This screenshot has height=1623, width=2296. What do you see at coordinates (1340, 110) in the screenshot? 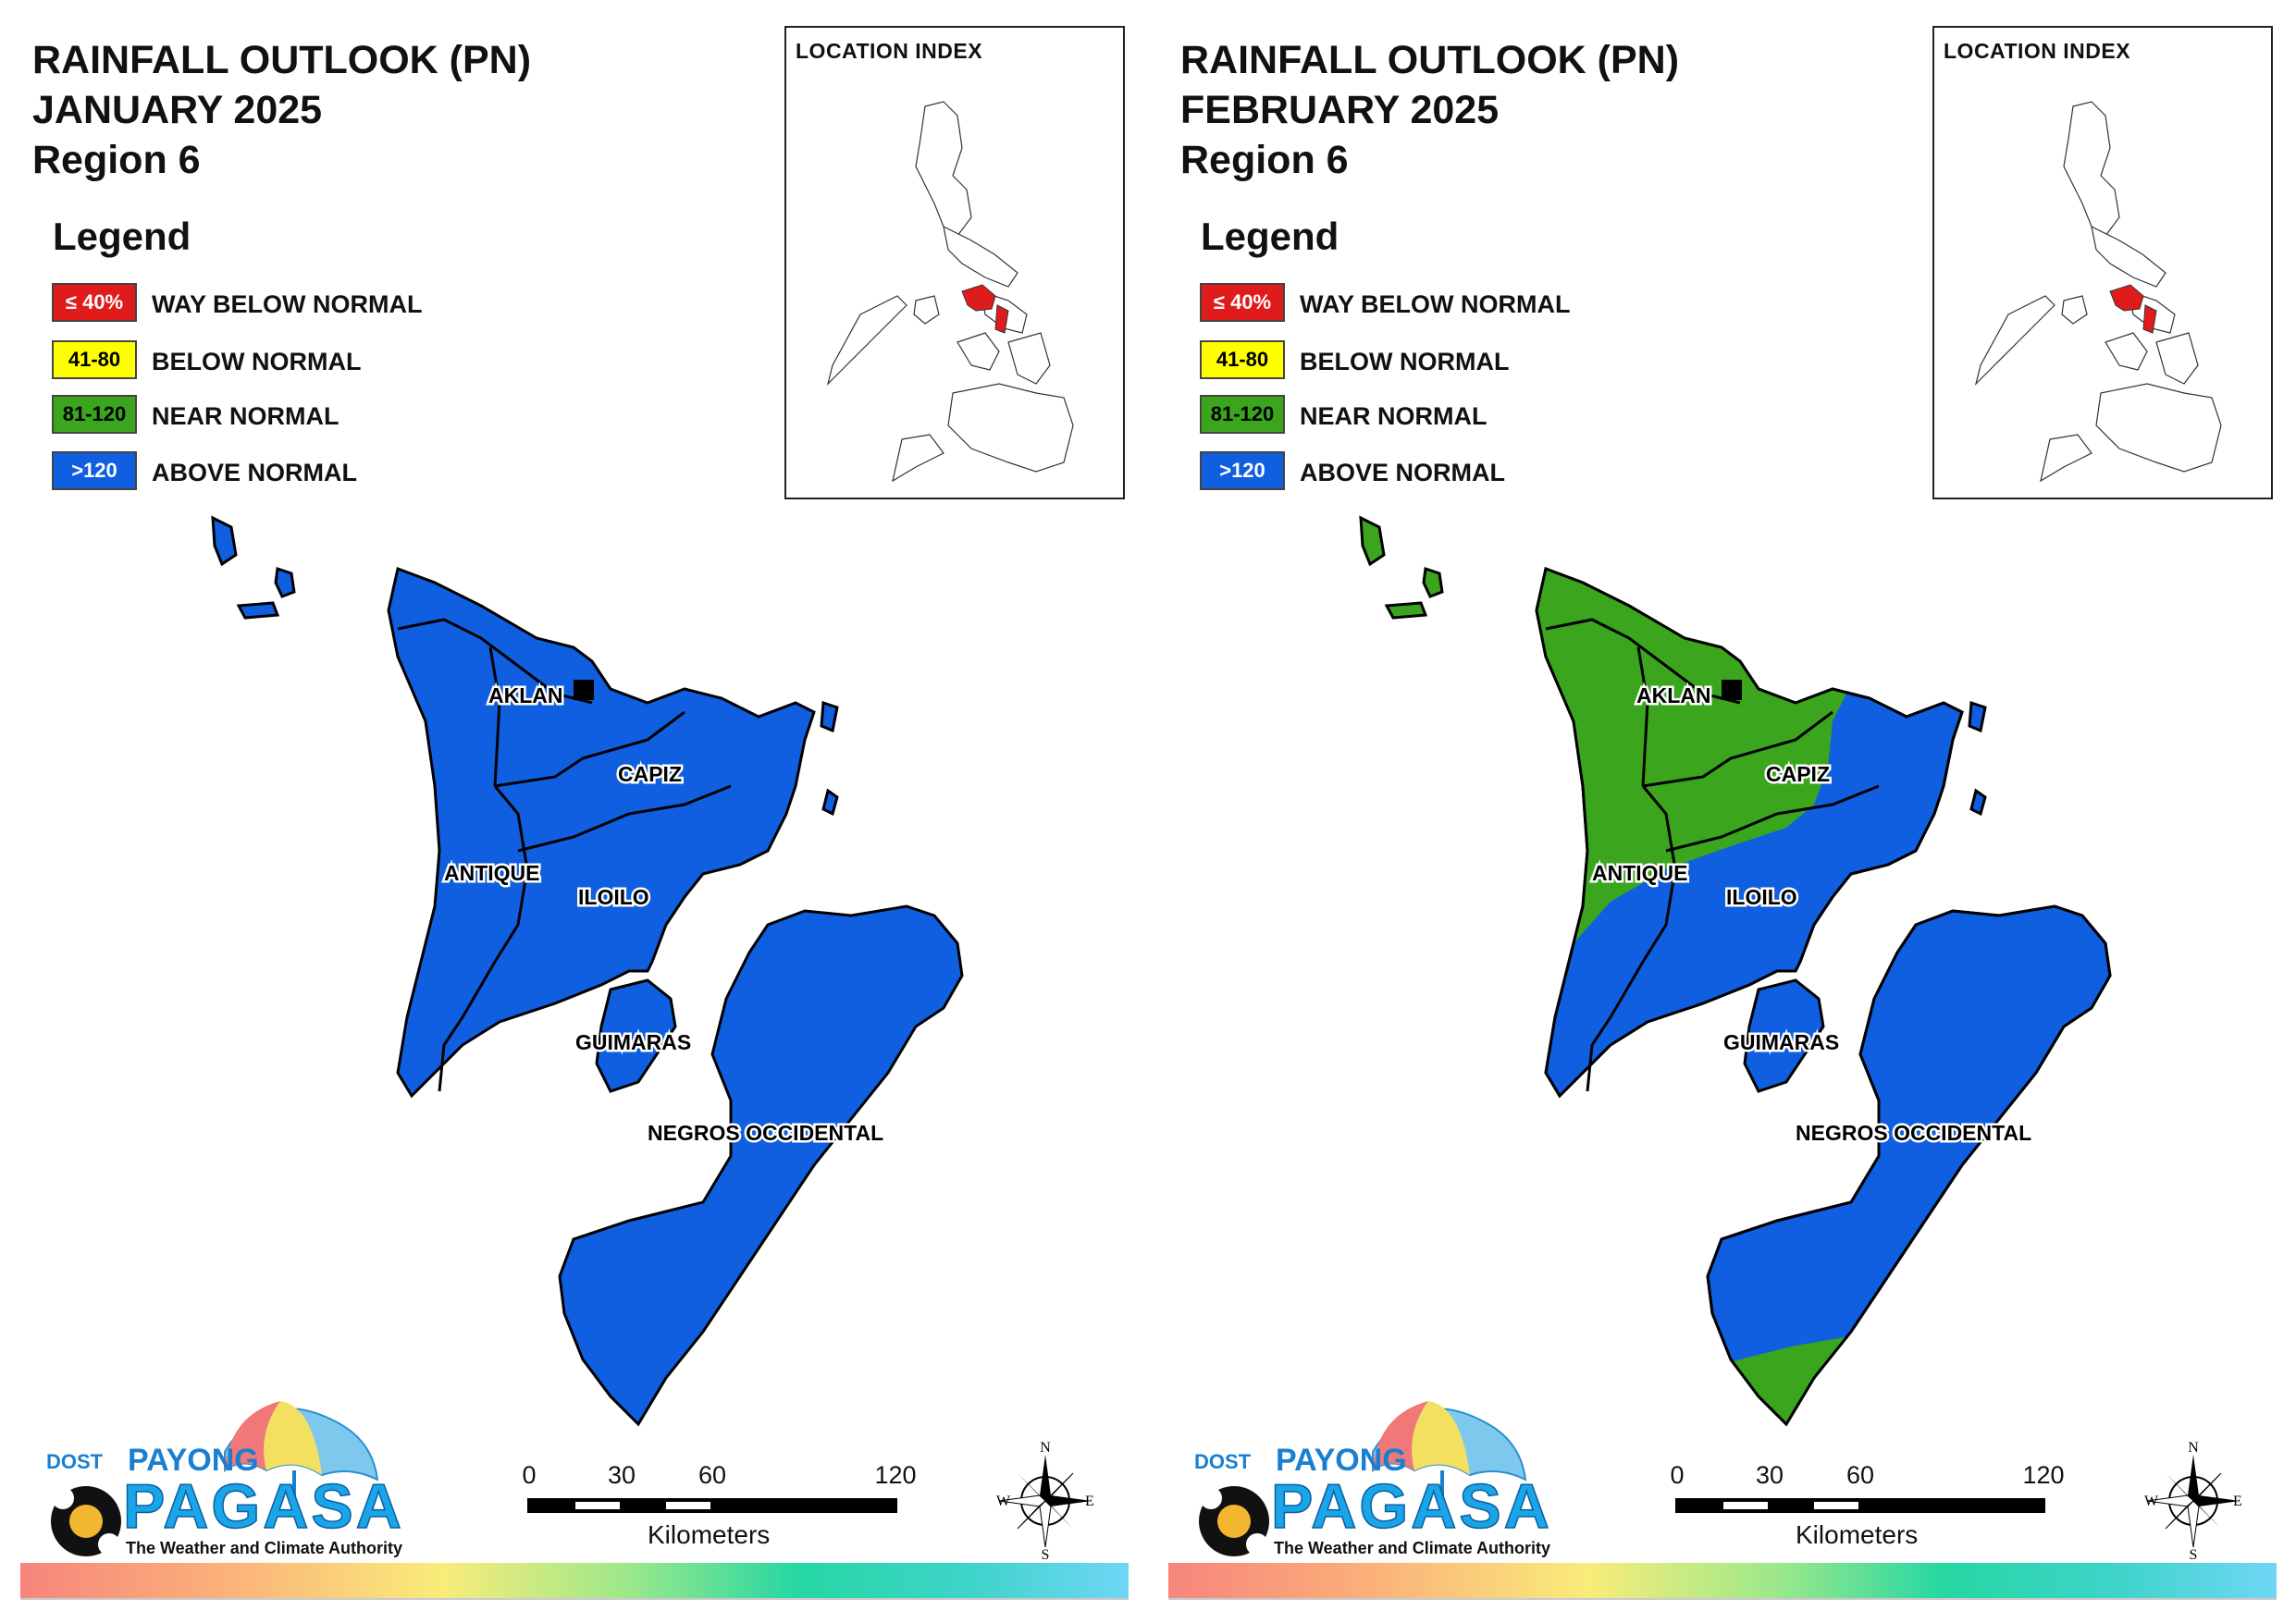
I see `title-line-2: FEBRUARY 2025` at bounding box center [1340, 110].